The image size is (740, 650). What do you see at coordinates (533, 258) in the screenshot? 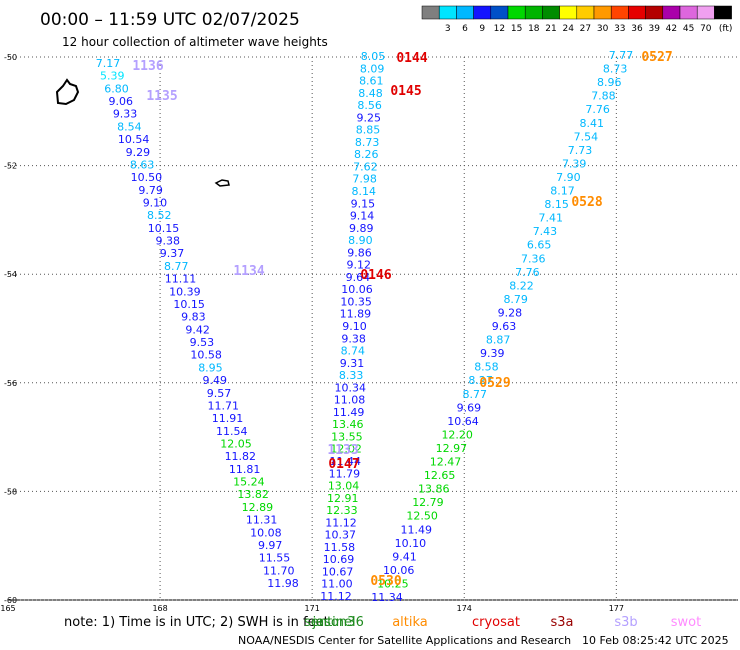
I see `swh-value: 7.36` at bounding box center [533, 258].